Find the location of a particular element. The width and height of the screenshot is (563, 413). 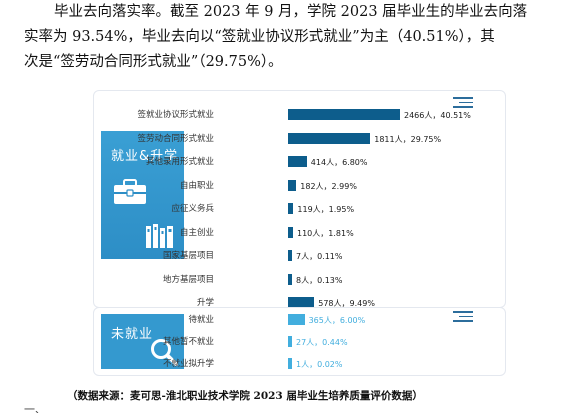

category-label: 自主创业 is located at coordinates (196, 232).